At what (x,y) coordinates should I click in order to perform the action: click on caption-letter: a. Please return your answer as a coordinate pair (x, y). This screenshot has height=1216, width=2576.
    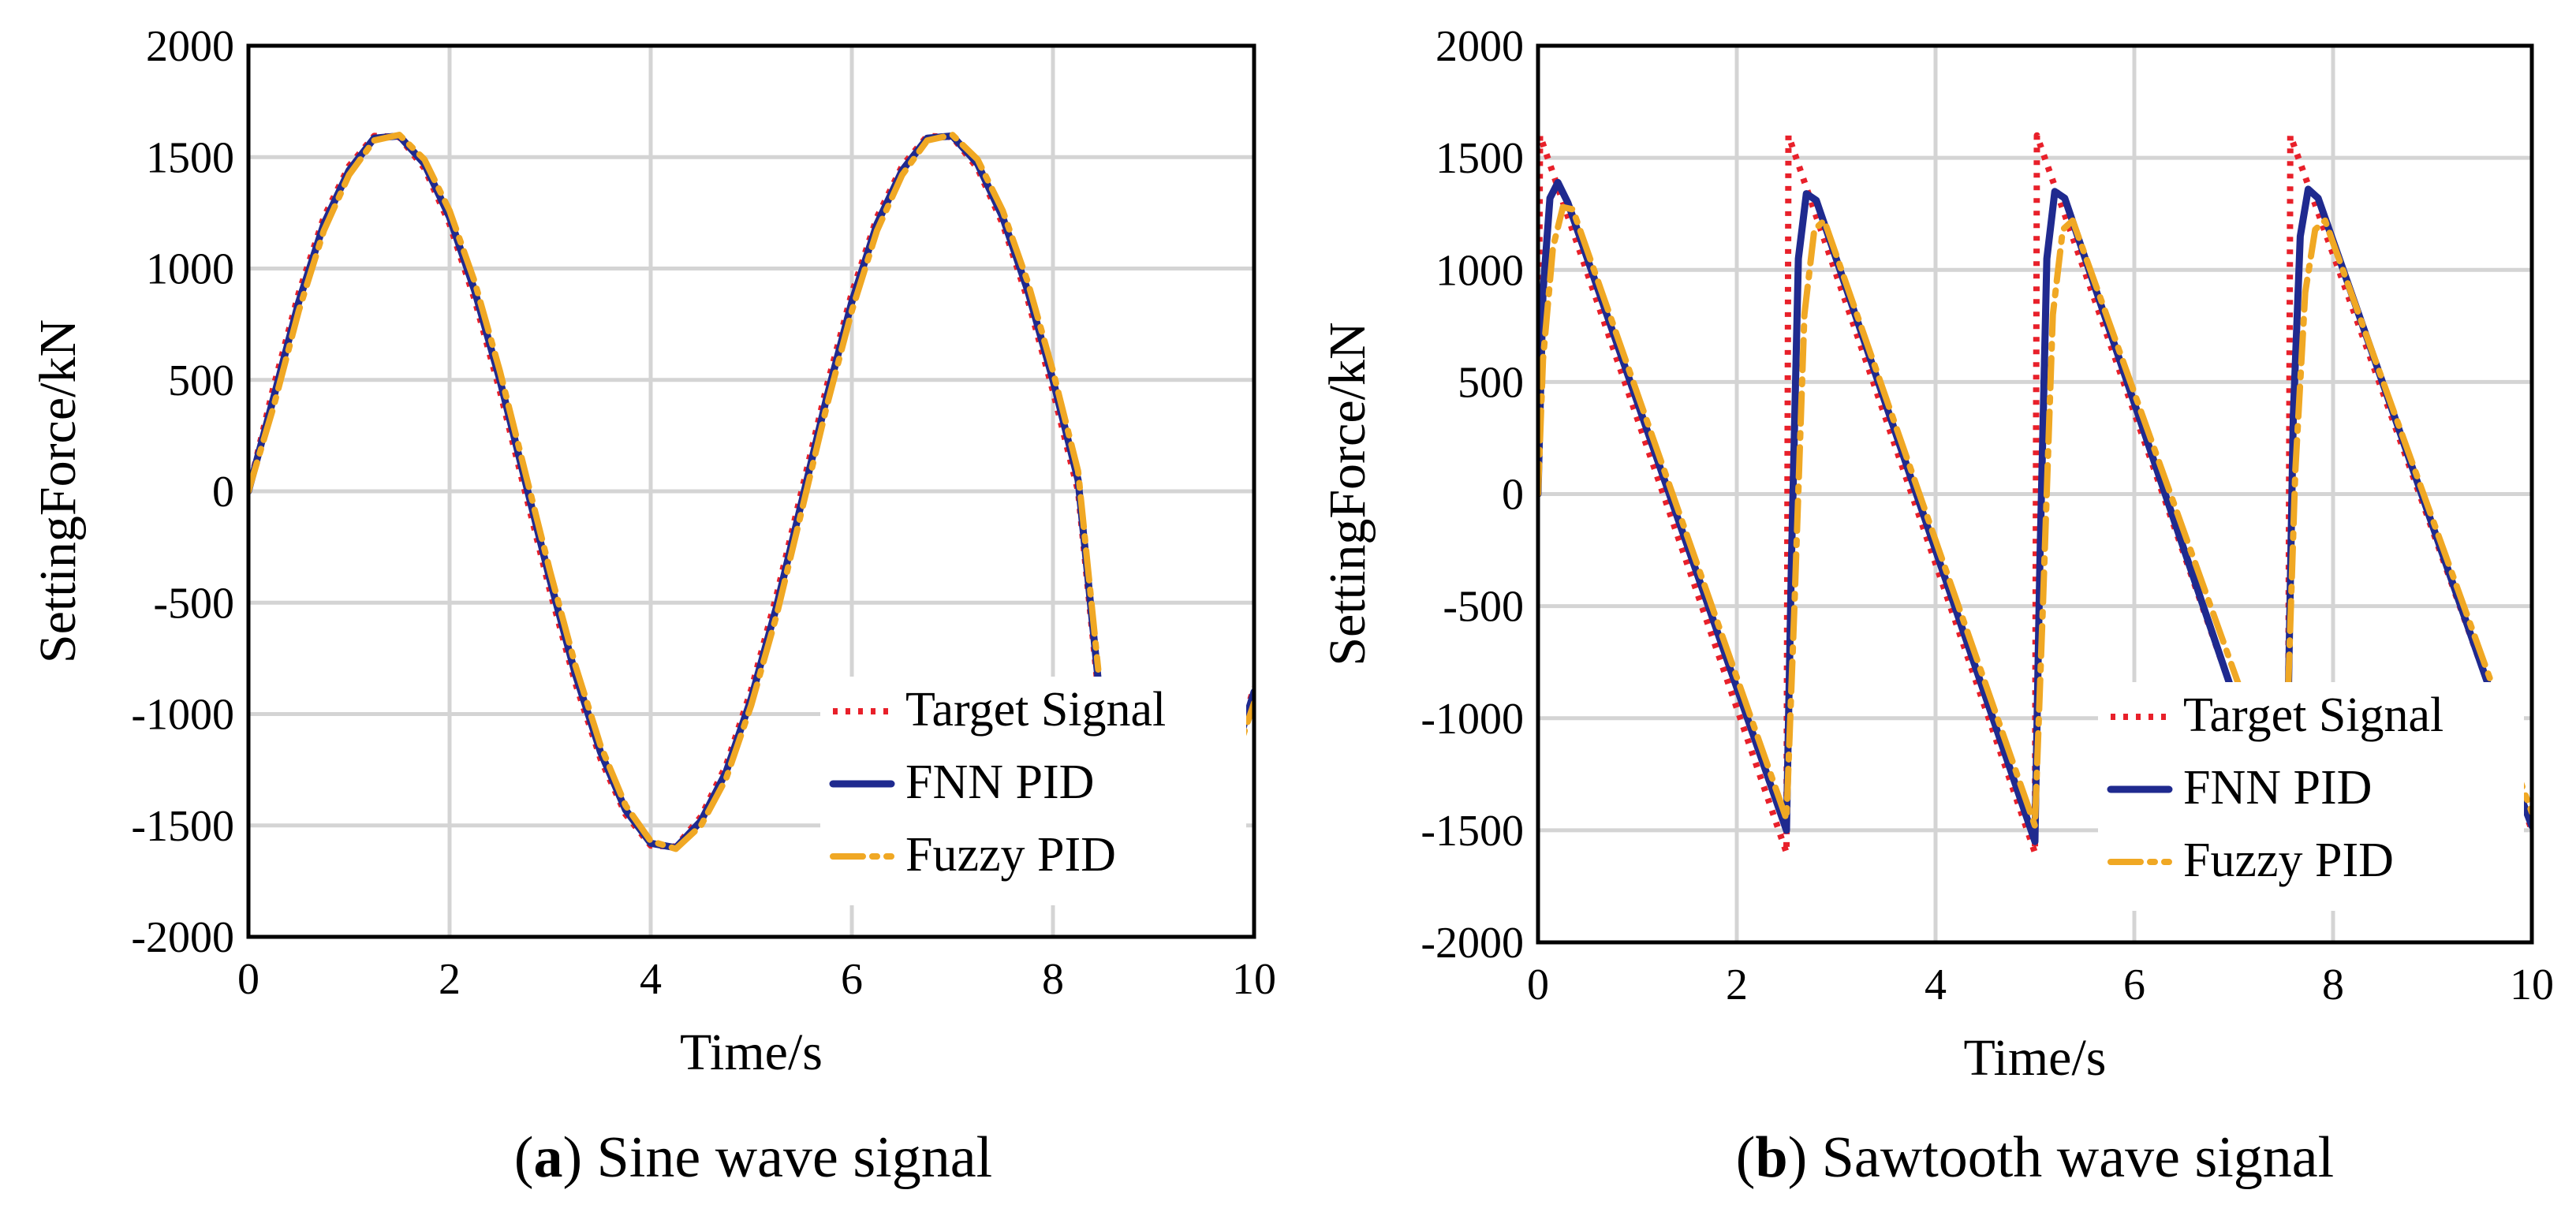
    Looking at the image, I should click on (548, 1157).